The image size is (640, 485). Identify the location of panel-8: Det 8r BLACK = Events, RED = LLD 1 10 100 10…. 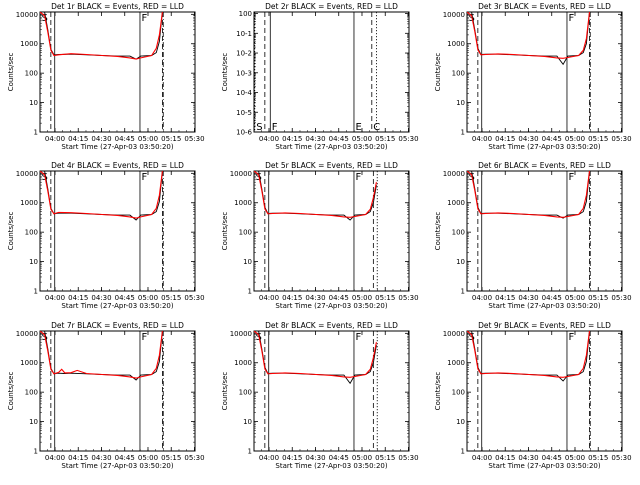
(320, 395).